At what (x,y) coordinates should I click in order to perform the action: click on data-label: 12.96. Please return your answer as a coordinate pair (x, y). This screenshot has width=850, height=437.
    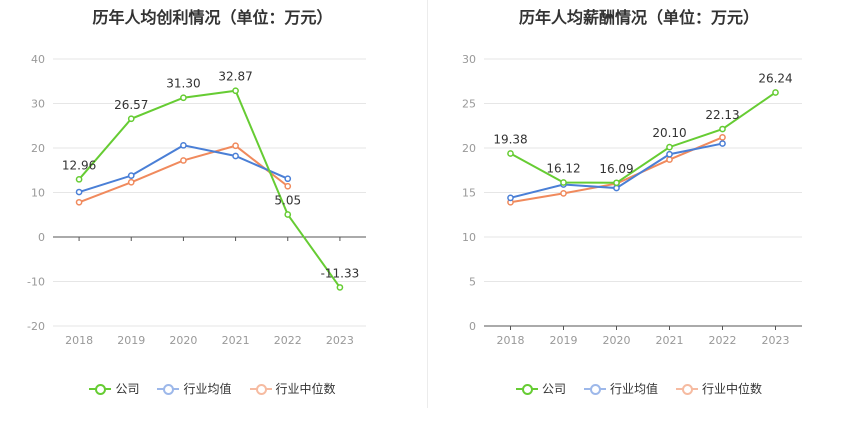
    Looking at the image, I should click on (79, 165).